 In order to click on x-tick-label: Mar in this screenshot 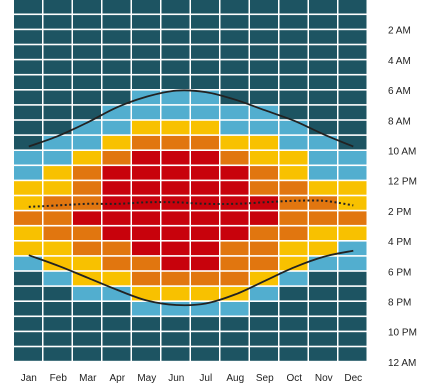, I will do `click(88, 378)`.